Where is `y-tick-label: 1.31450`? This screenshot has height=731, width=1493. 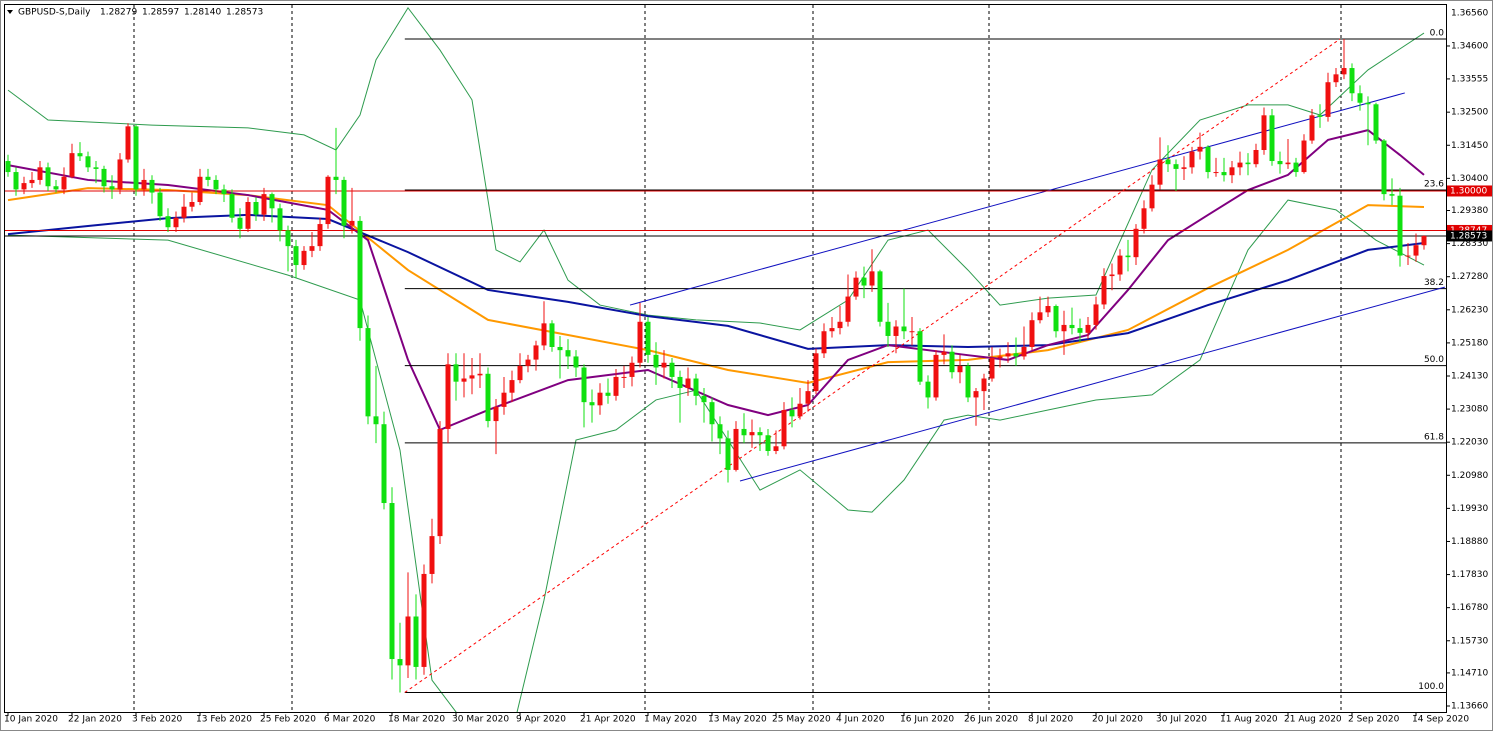 y-tick-label: 1.31450 is located at coordinates (1469, 146).